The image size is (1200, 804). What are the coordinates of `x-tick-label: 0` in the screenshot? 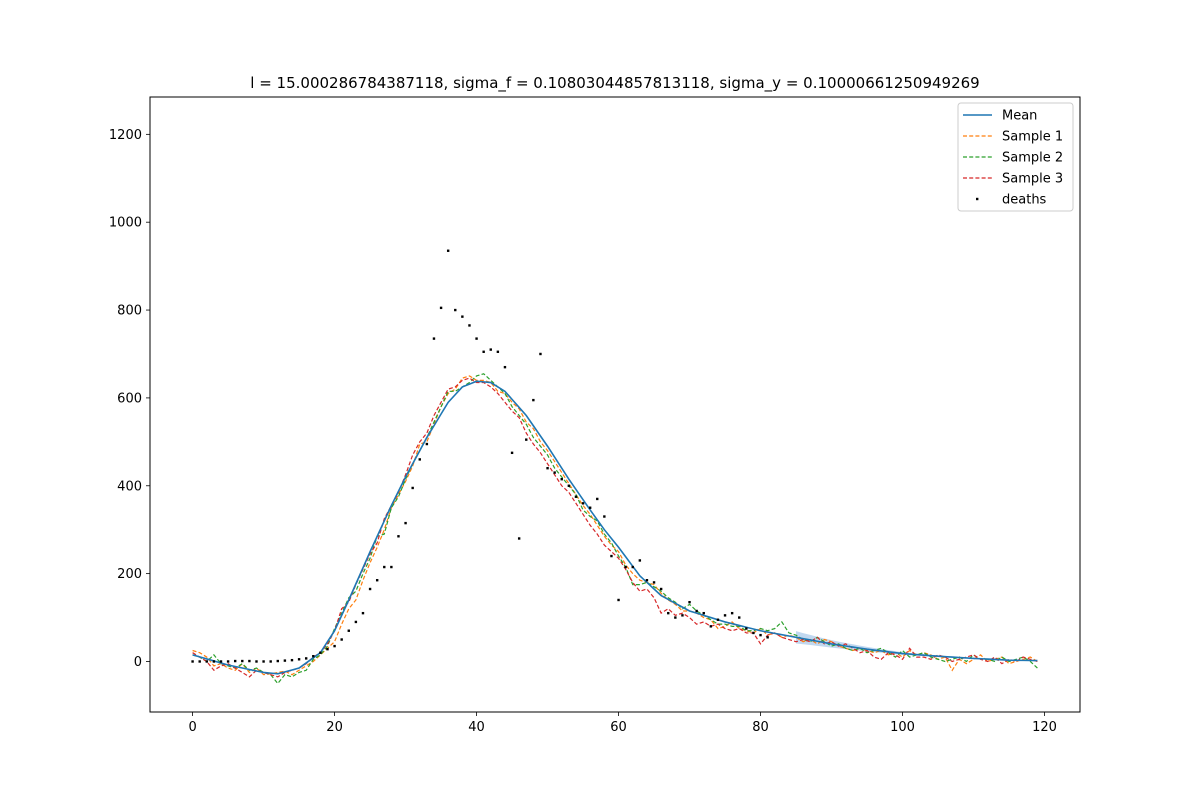 It's located at (192, 727).